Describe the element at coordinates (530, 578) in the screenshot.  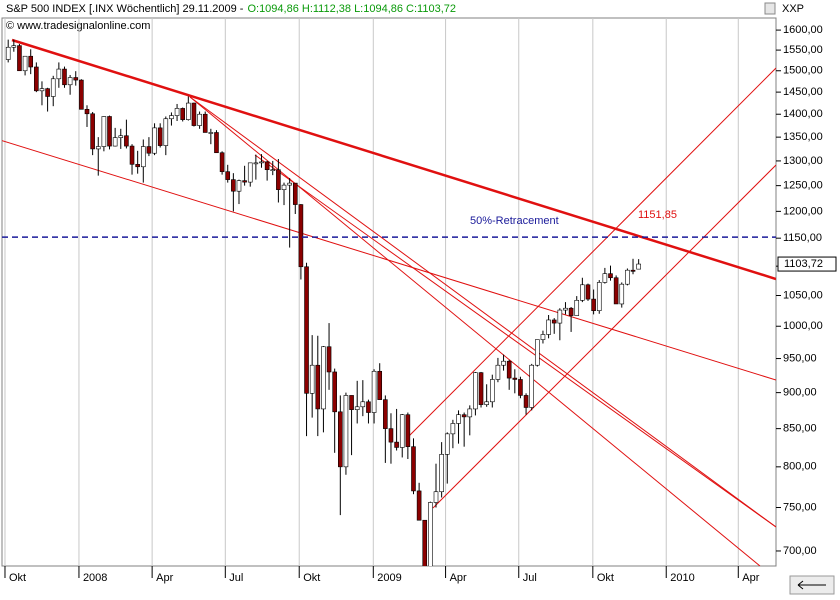
I see `x-tick-label: Jul` at that location.